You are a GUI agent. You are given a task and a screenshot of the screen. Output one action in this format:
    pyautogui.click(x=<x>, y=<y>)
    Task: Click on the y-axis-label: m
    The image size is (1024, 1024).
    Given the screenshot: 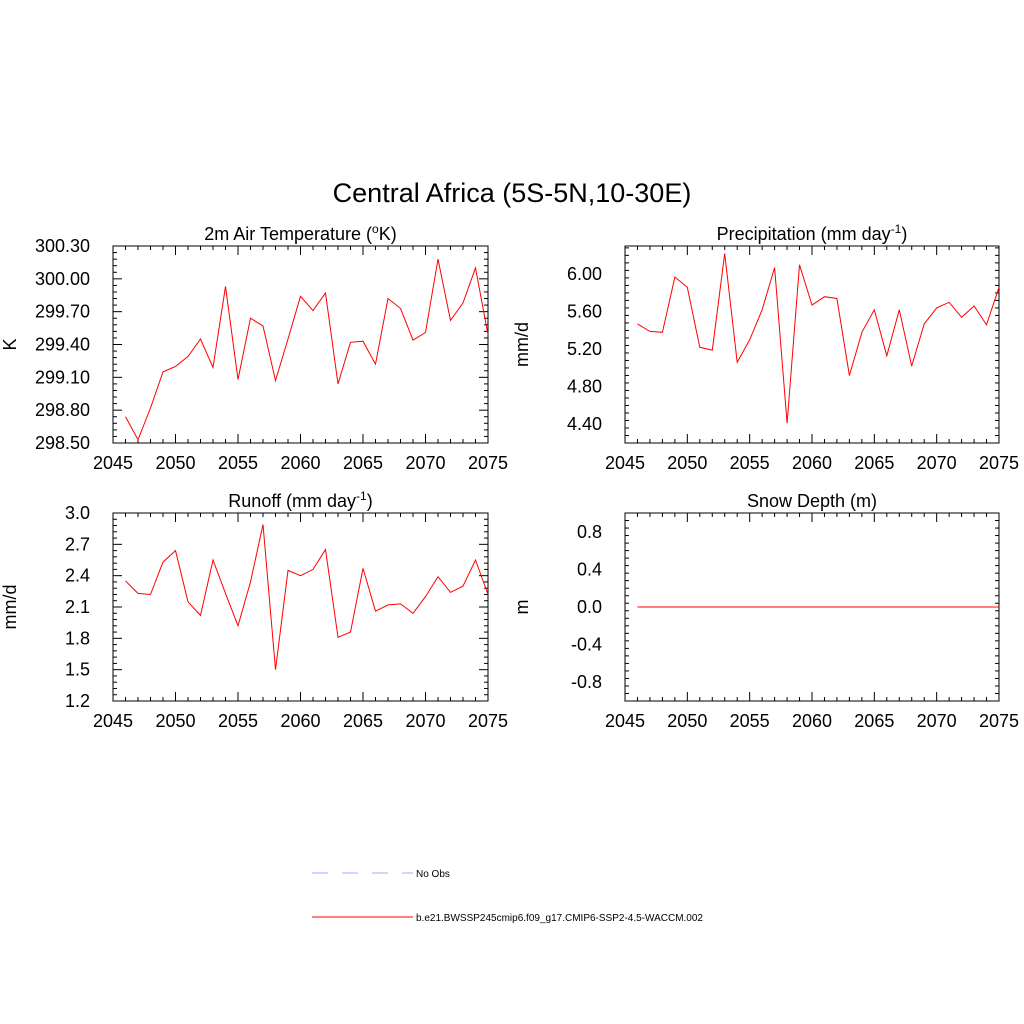 What is the action you would take?
    pyautogui.click(x=522, y=607)
    